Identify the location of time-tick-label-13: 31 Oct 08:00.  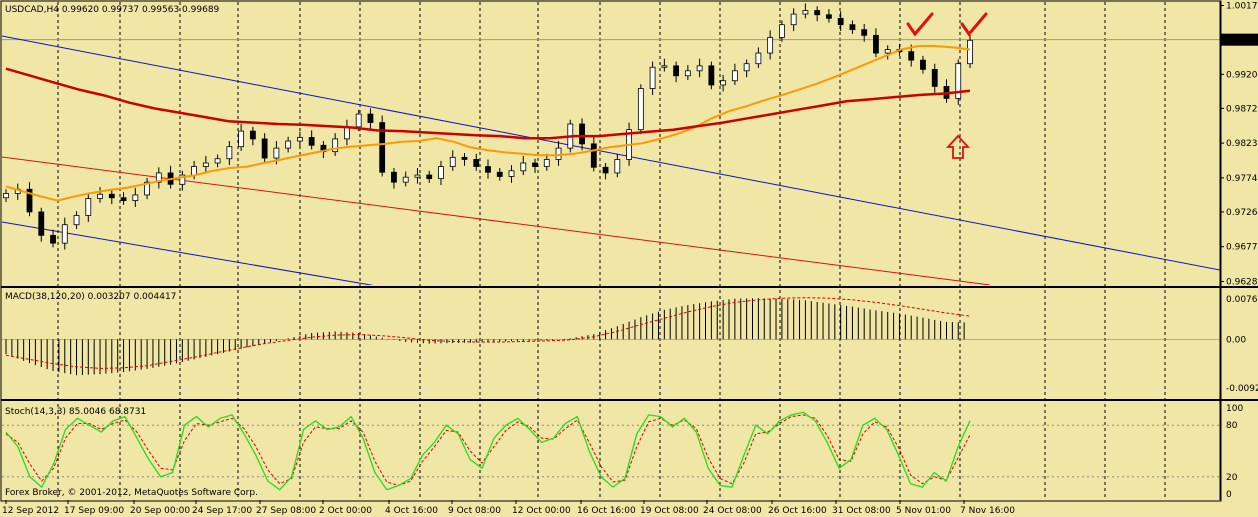
(861, 511).